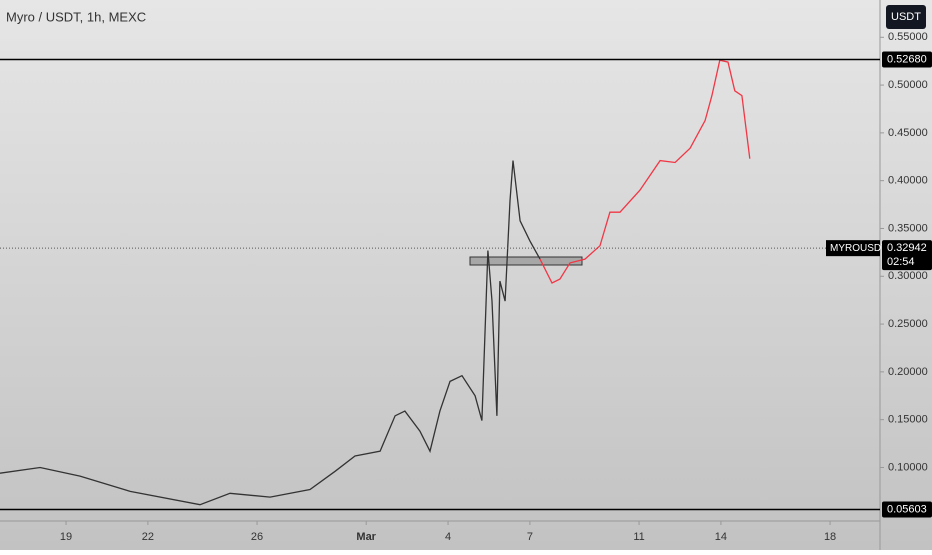 Image resolution: width=932 pixels, height=555 pixels. I want to click on x-tick-label: 22, so click(148, 537).